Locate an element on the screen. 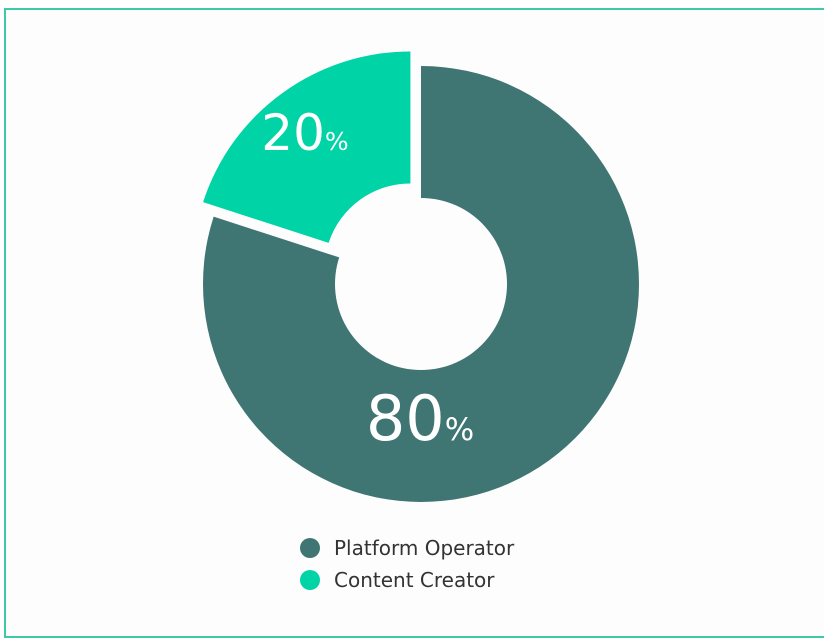  slice-label-platform-operator: 80% is located at coordinates (420, 418).